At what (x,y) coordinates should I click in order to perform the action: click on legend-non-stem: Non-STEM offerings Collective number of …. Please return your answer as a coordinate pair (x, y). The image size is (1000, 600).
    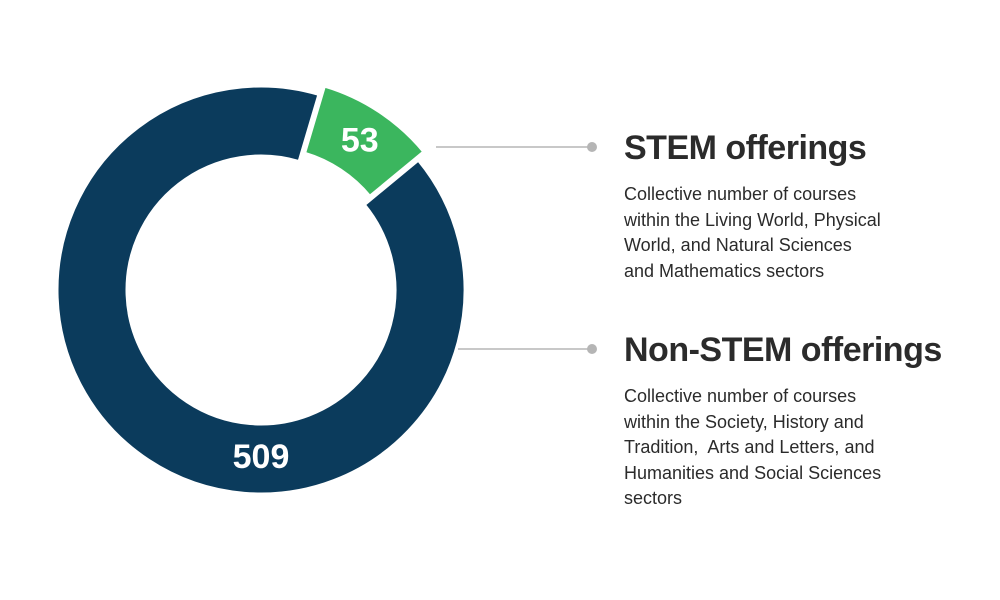
    Looking at the image, I should click on (794, 421).